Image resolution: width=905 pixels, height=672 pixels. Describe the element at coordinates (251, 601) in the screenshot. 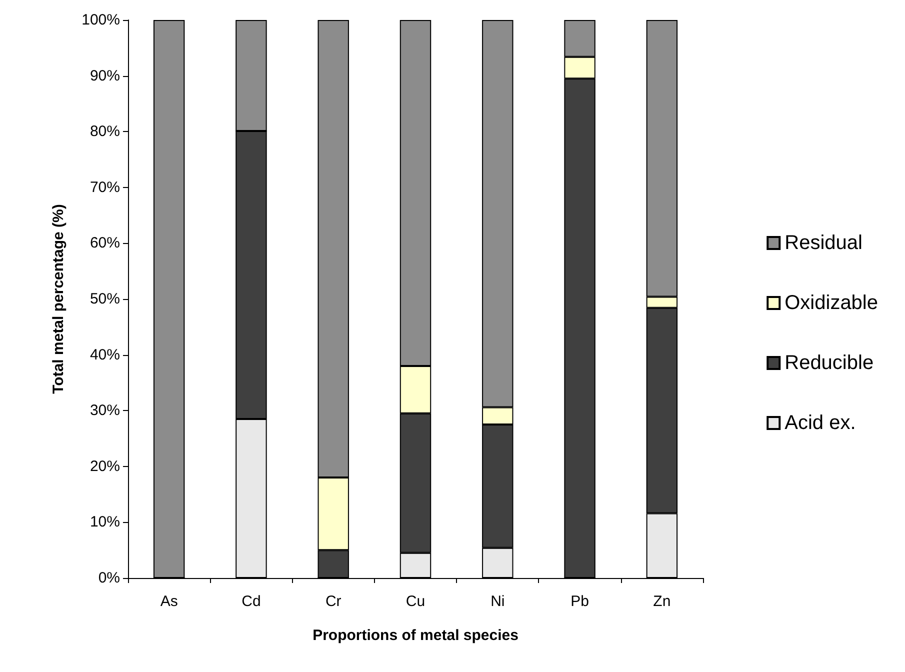

I see `x-tick-label: Cd` at that location.